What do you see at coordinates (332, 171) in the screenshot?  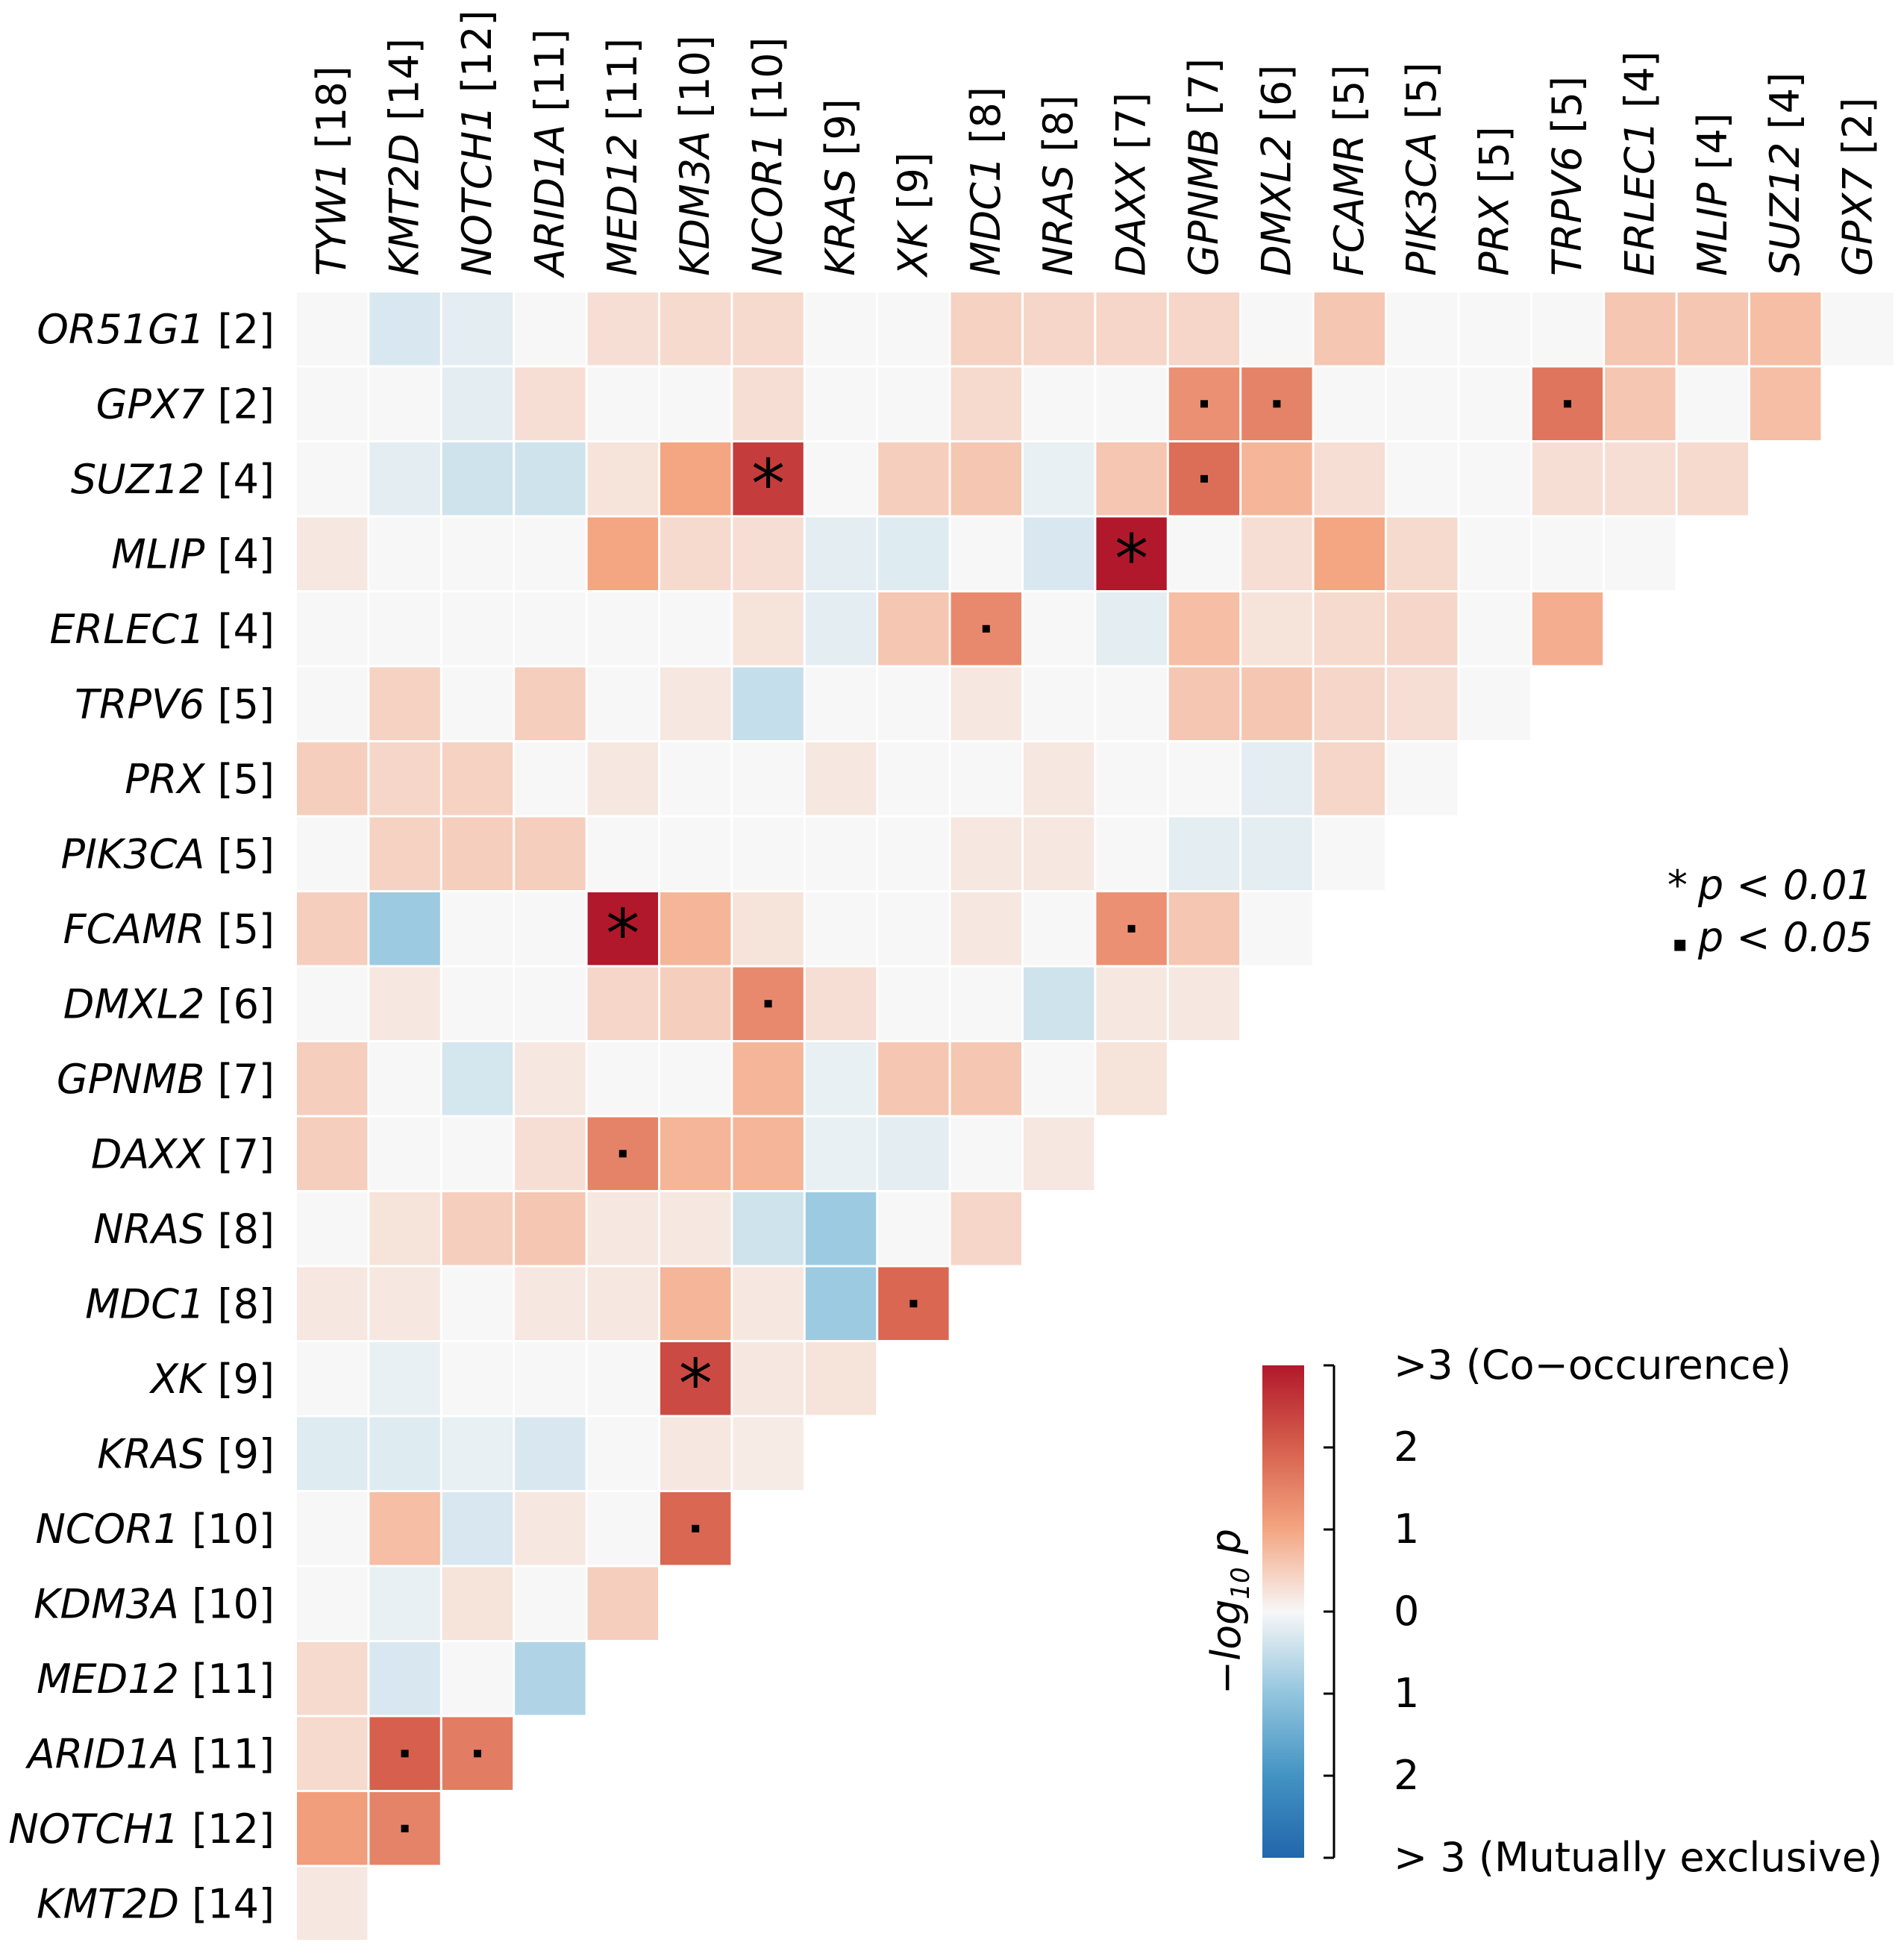 I see `column-label: TYW1 [18]` at bounding box center [332, 171].